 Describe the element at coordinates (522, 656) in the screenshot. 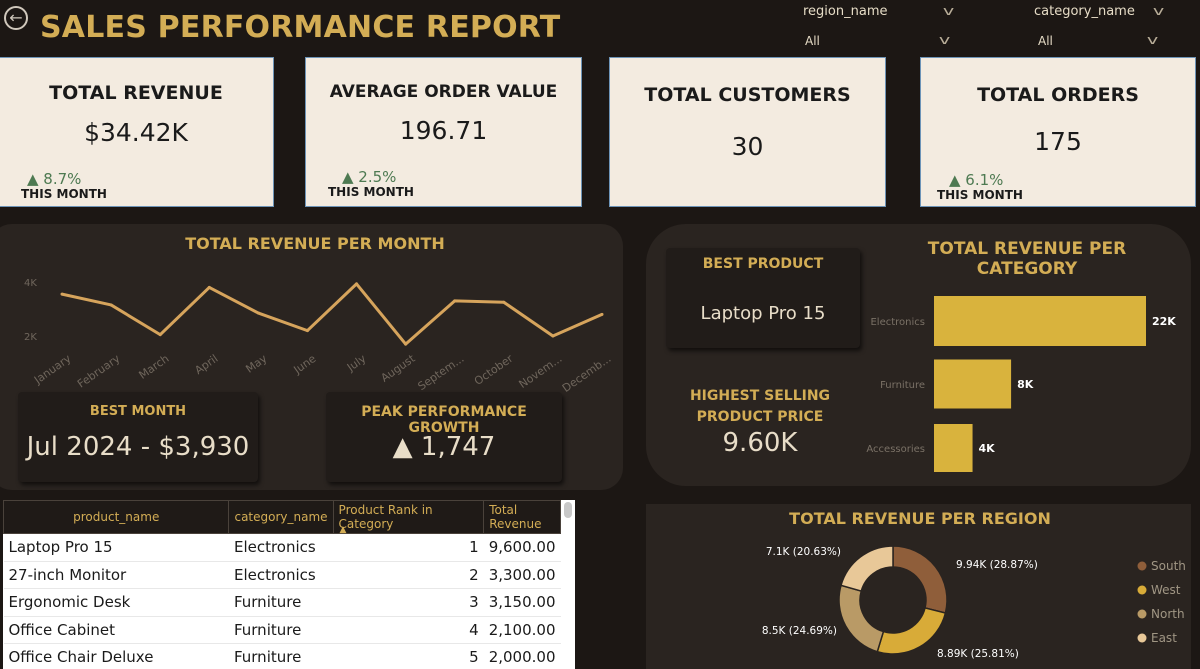

I see `cell-revenue: 2,000.00` at that location.